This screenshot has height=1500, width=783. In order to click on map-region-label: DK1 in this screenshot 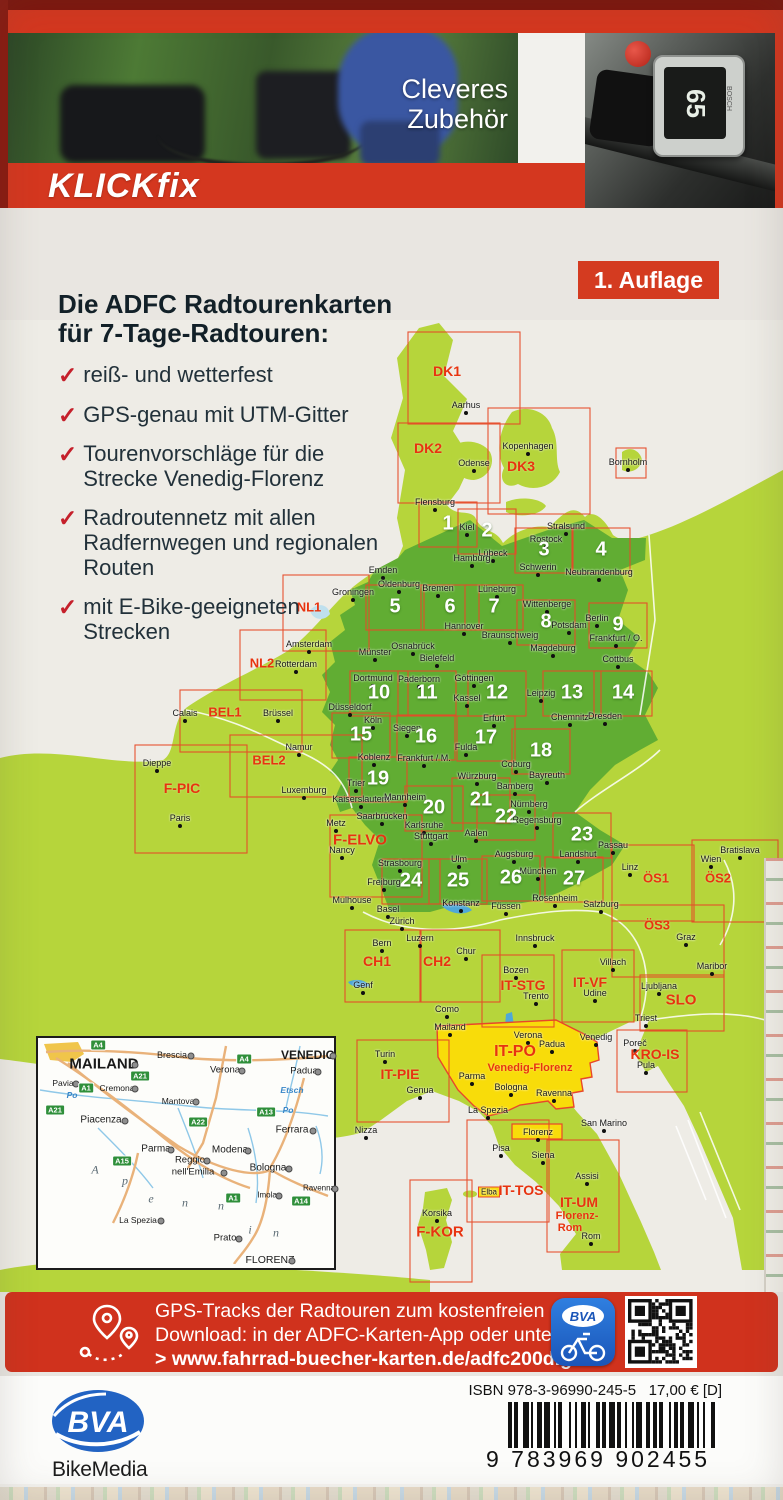, I will do `click(447, 371)`.